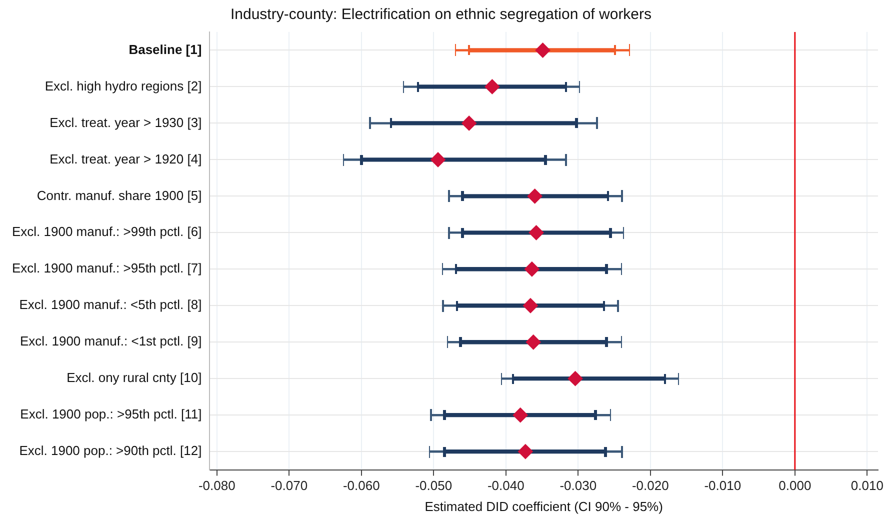 The height and width of the screenshot is (523, 892). What do you see at coordinates (505, 486) in the screenshot?
I see `x-tick-label: -0.040` at bounding box center [505, 486].